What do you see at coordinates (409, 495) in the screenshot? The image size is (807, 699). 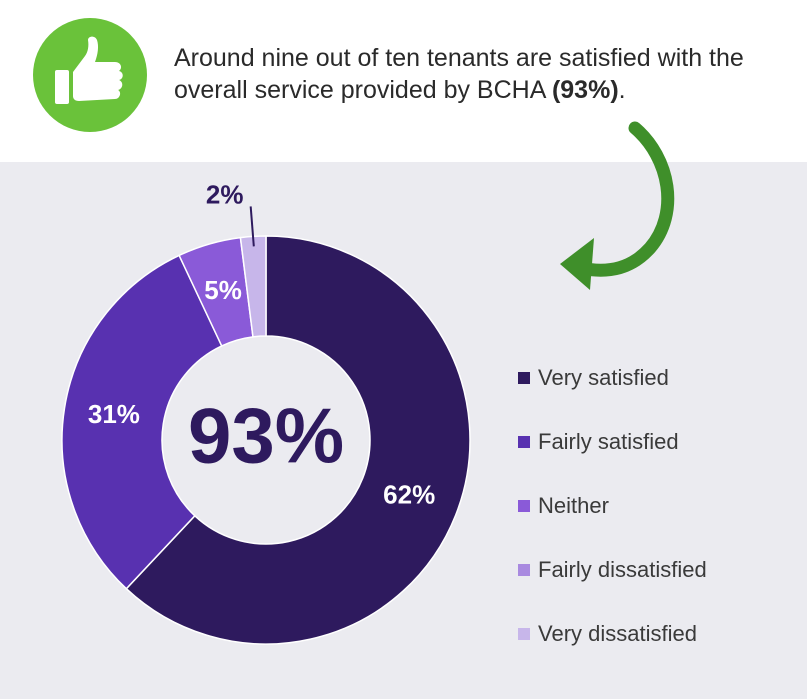 I see `slice-label: 62%` at bounding box center [409, 495].